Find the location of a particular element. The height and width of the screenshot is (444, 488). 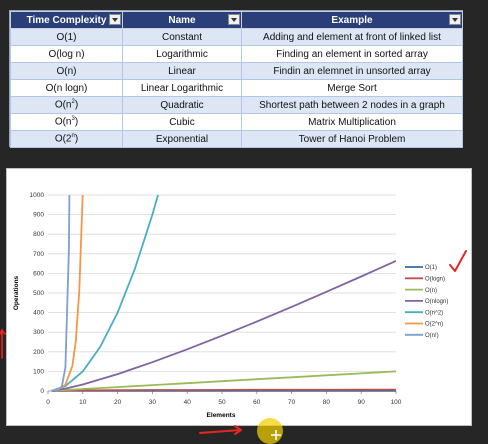

cell-example: Tower of Hanoi Problem is located at coordinates (352, 139).